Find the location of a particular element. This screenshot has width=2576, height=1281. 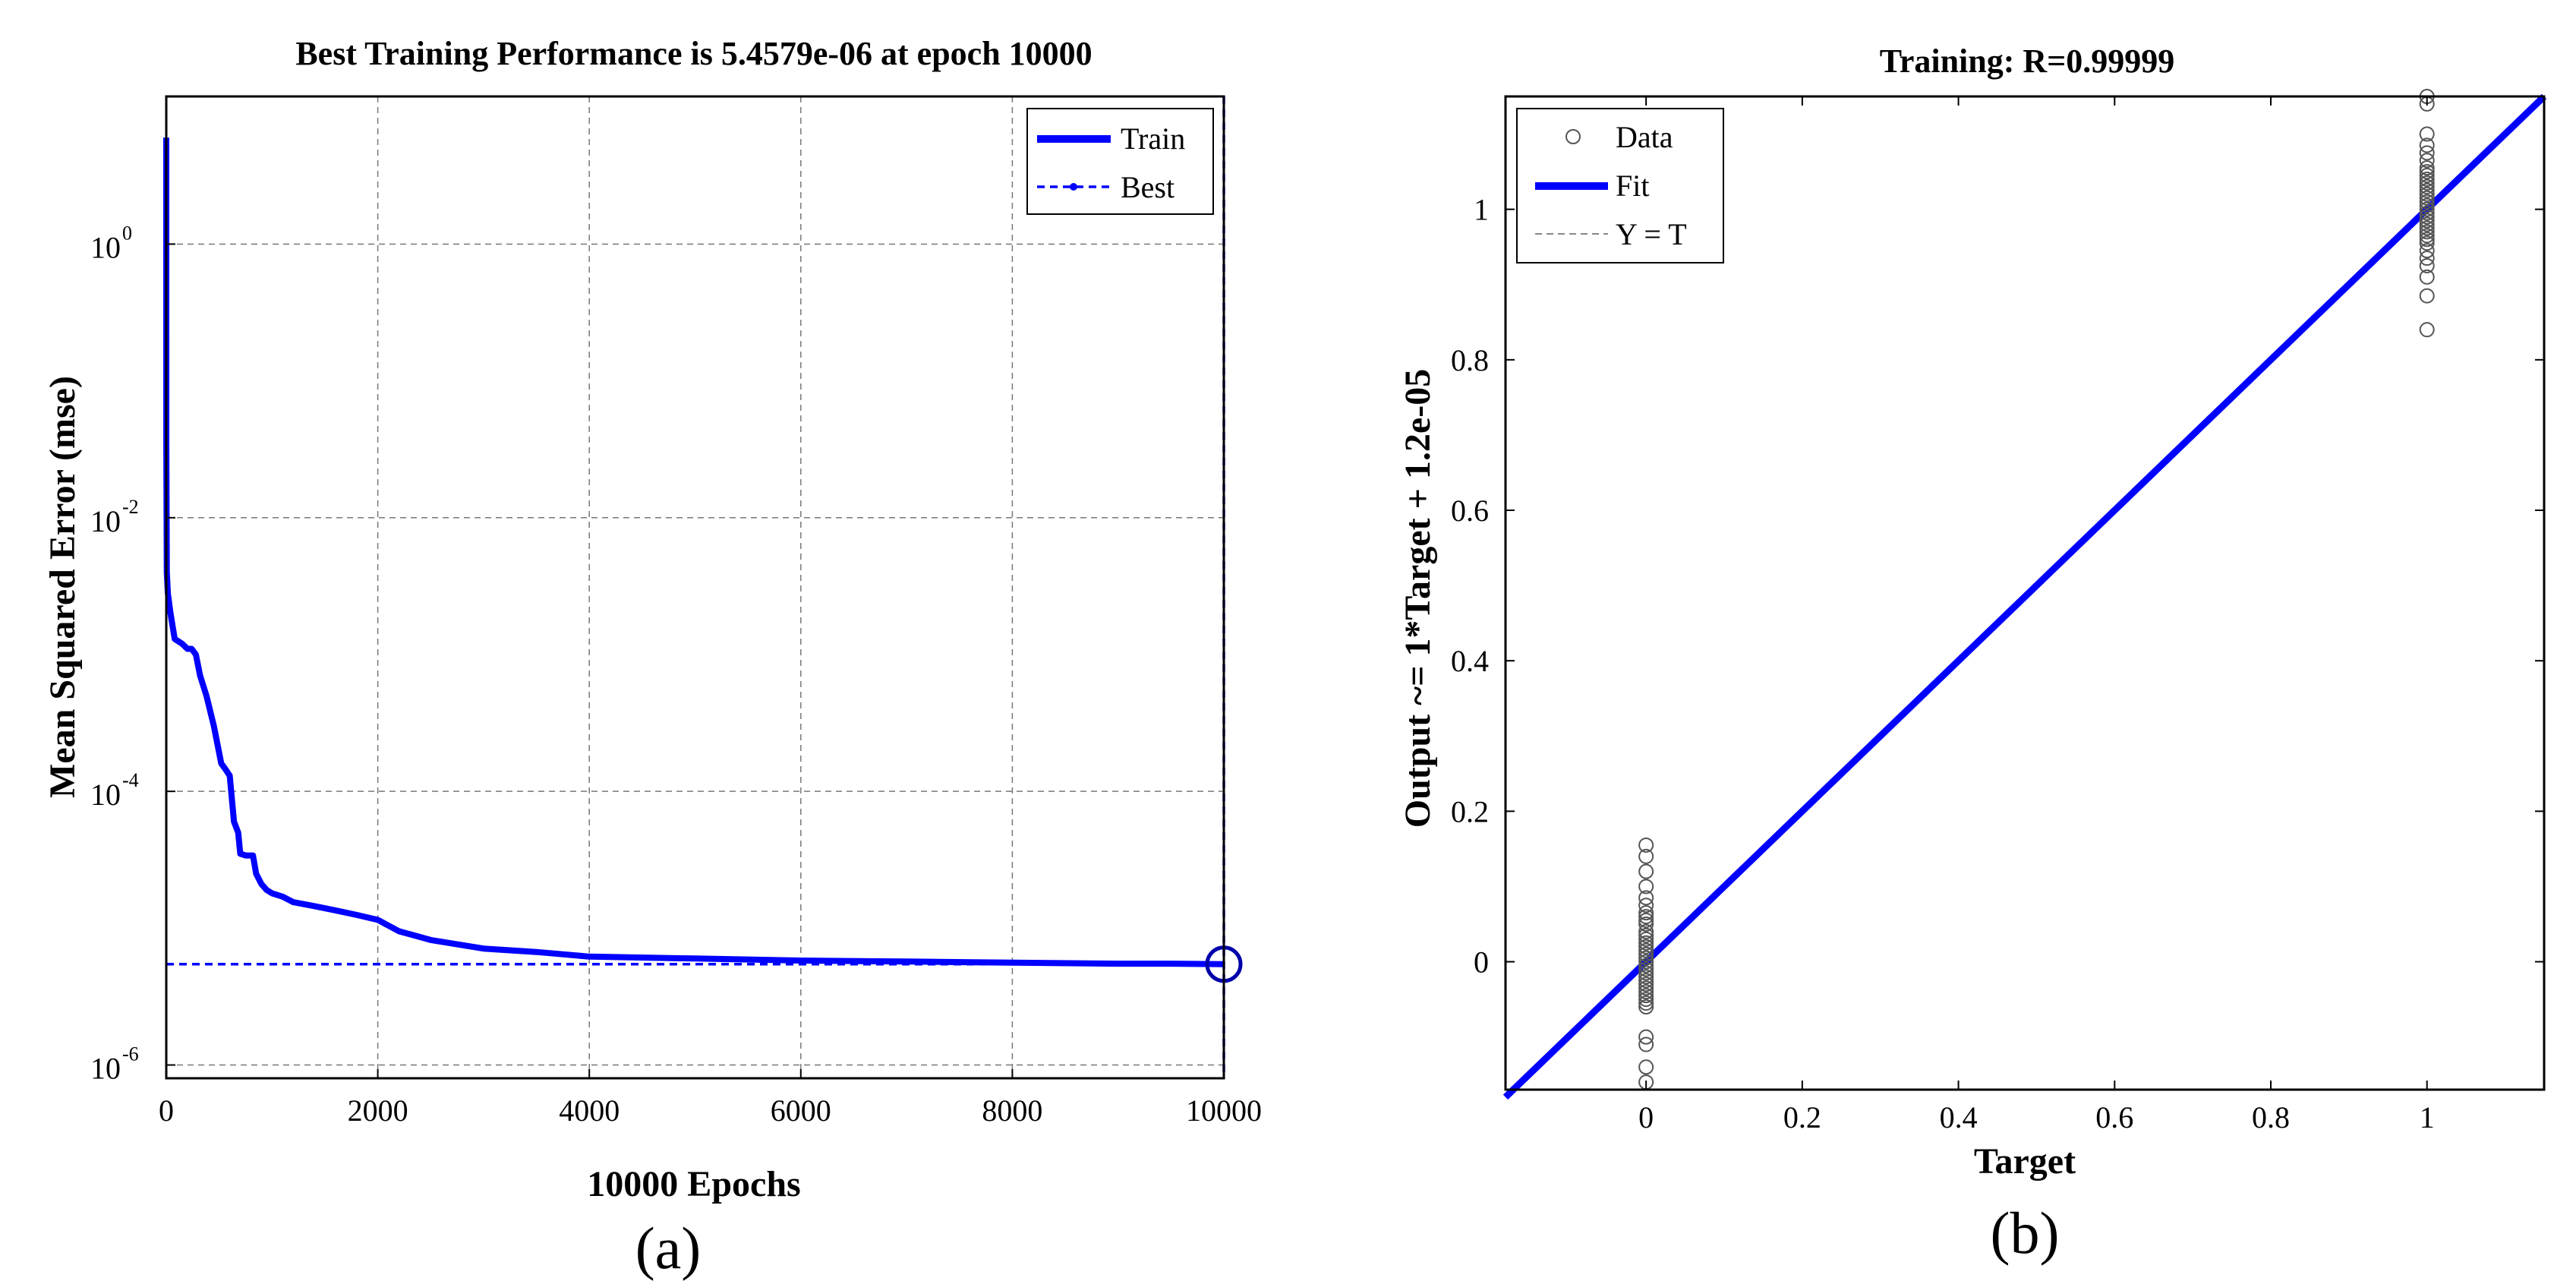

chart-a-legend: Train Best is located at coordinates (1120, 161).